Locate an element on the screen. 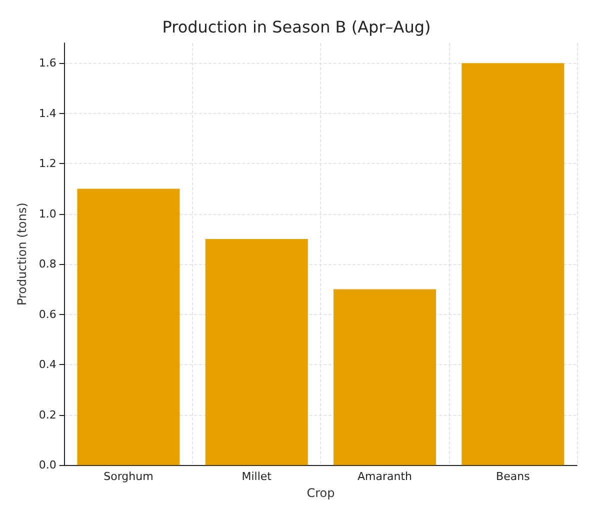  y-tick-label: 0.2 is located at coordinates (47, 415).